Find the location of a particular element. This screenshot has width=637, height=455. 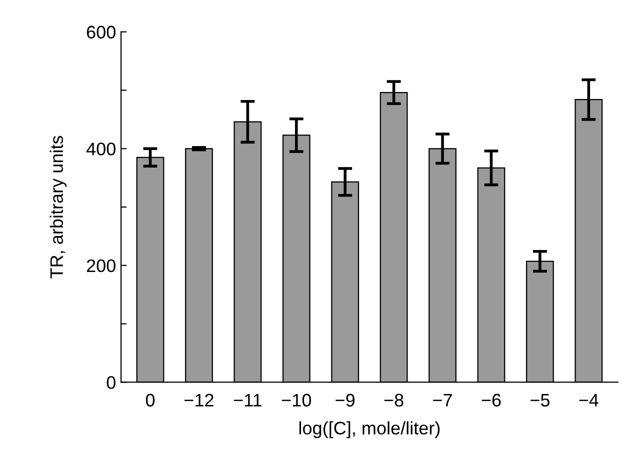

x-tick-label: 0 is located at coordinates (150, 400).